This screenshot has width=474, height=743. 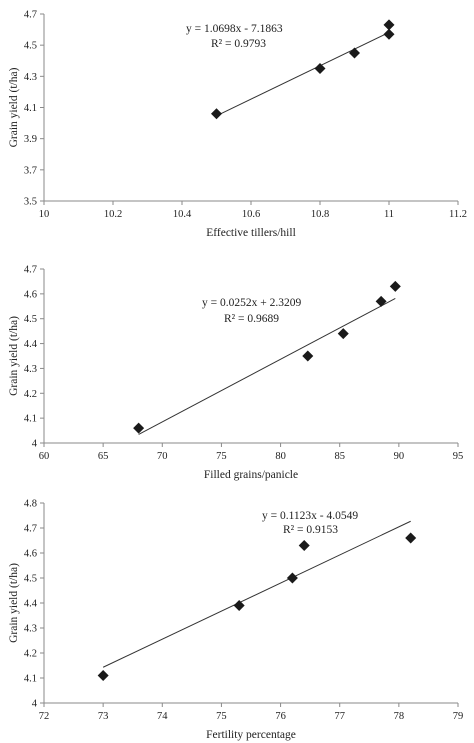 What do you see at coordinates (113, 214) in the screenshot?
I see `x-tick-label: 10.2` at bounding box center [113, 214].